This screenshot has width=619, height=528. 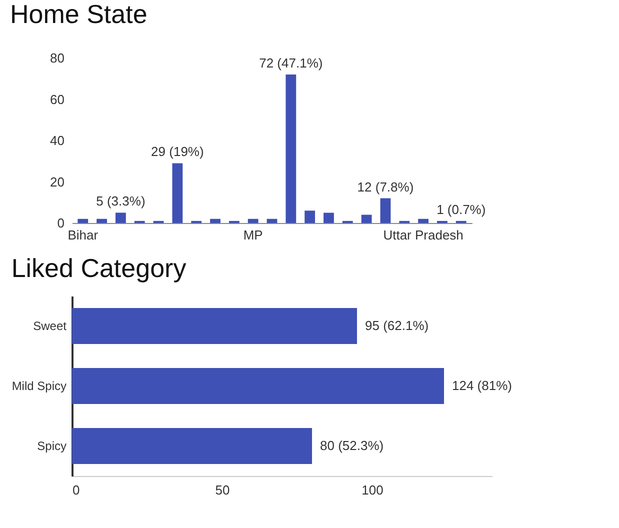 I want to click on data-label: 95 (62.1%), so click(x=397, y=325).